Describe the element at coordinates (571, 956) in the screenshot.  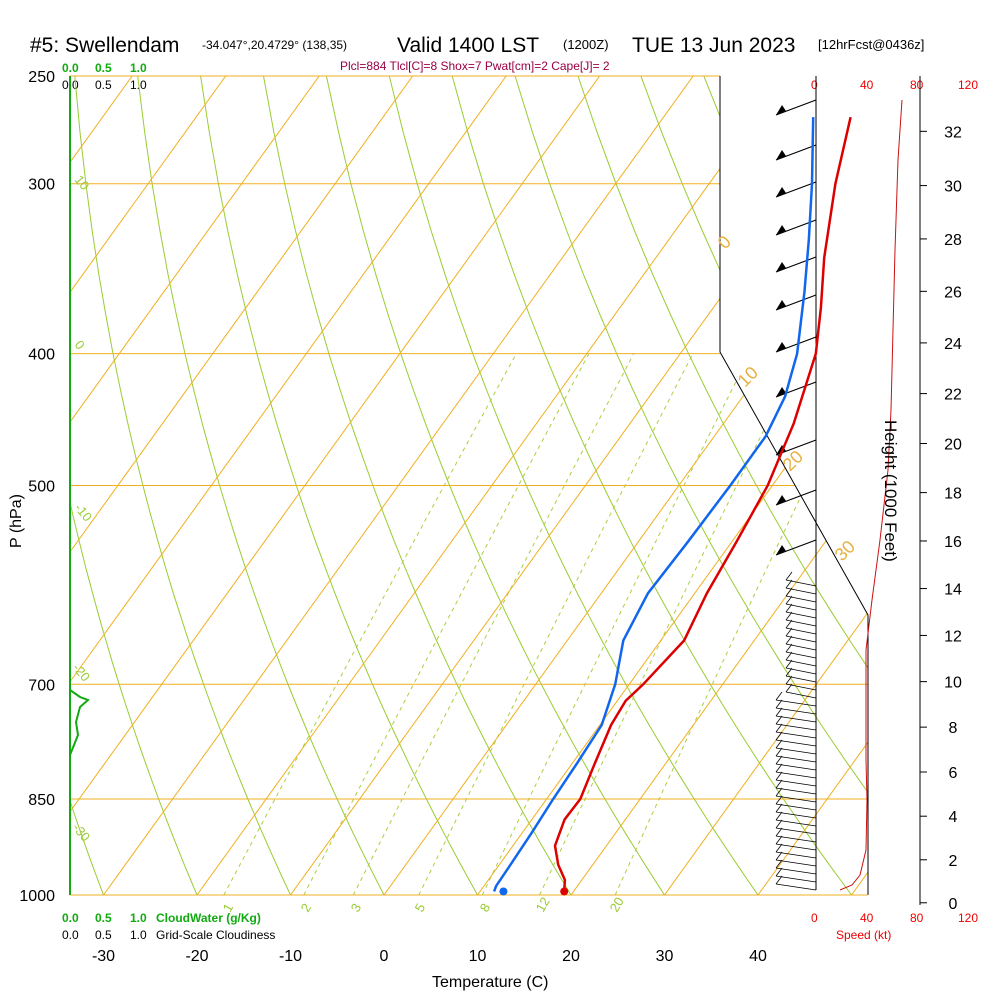
I see `temperature-tick-label: 20` at that location.